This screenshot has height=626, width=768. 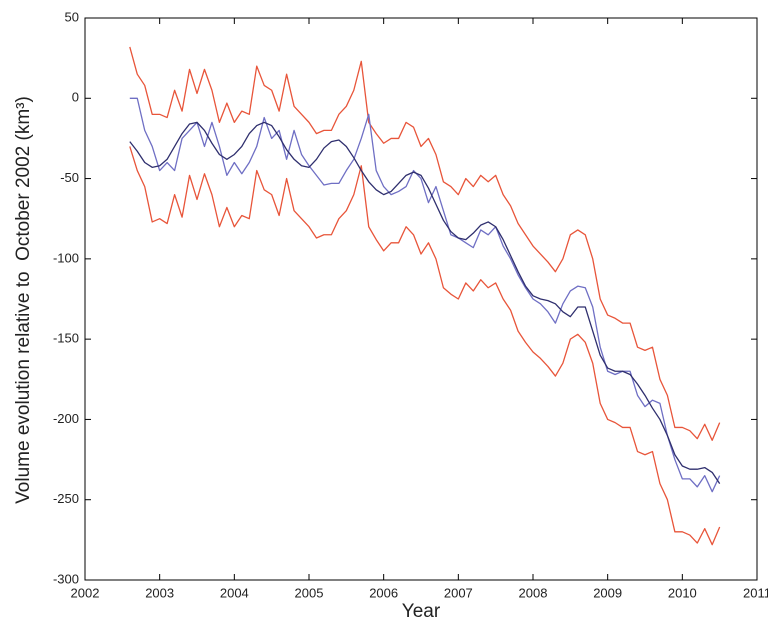 What do you see at coordinates (458, 592) in the screenshot?
I see `x-tick-label: 2007` at bounding box center [458, 592].